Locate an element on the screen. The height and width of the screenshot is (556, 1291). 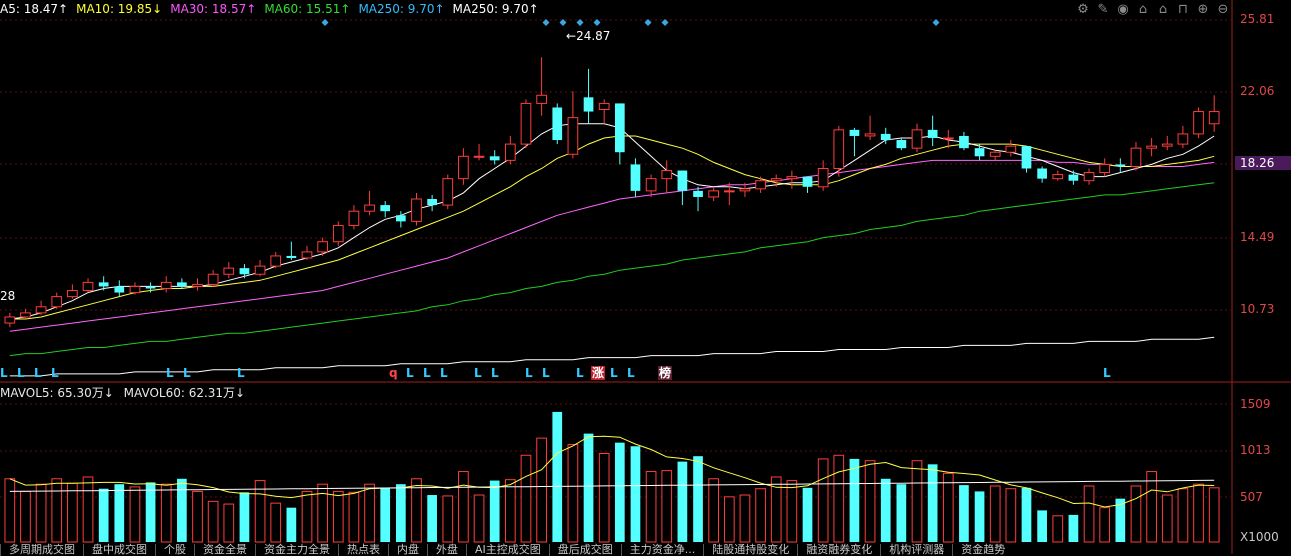
legend-ma10: MA10: 19.85↓ is located at coordinates (119, 9).